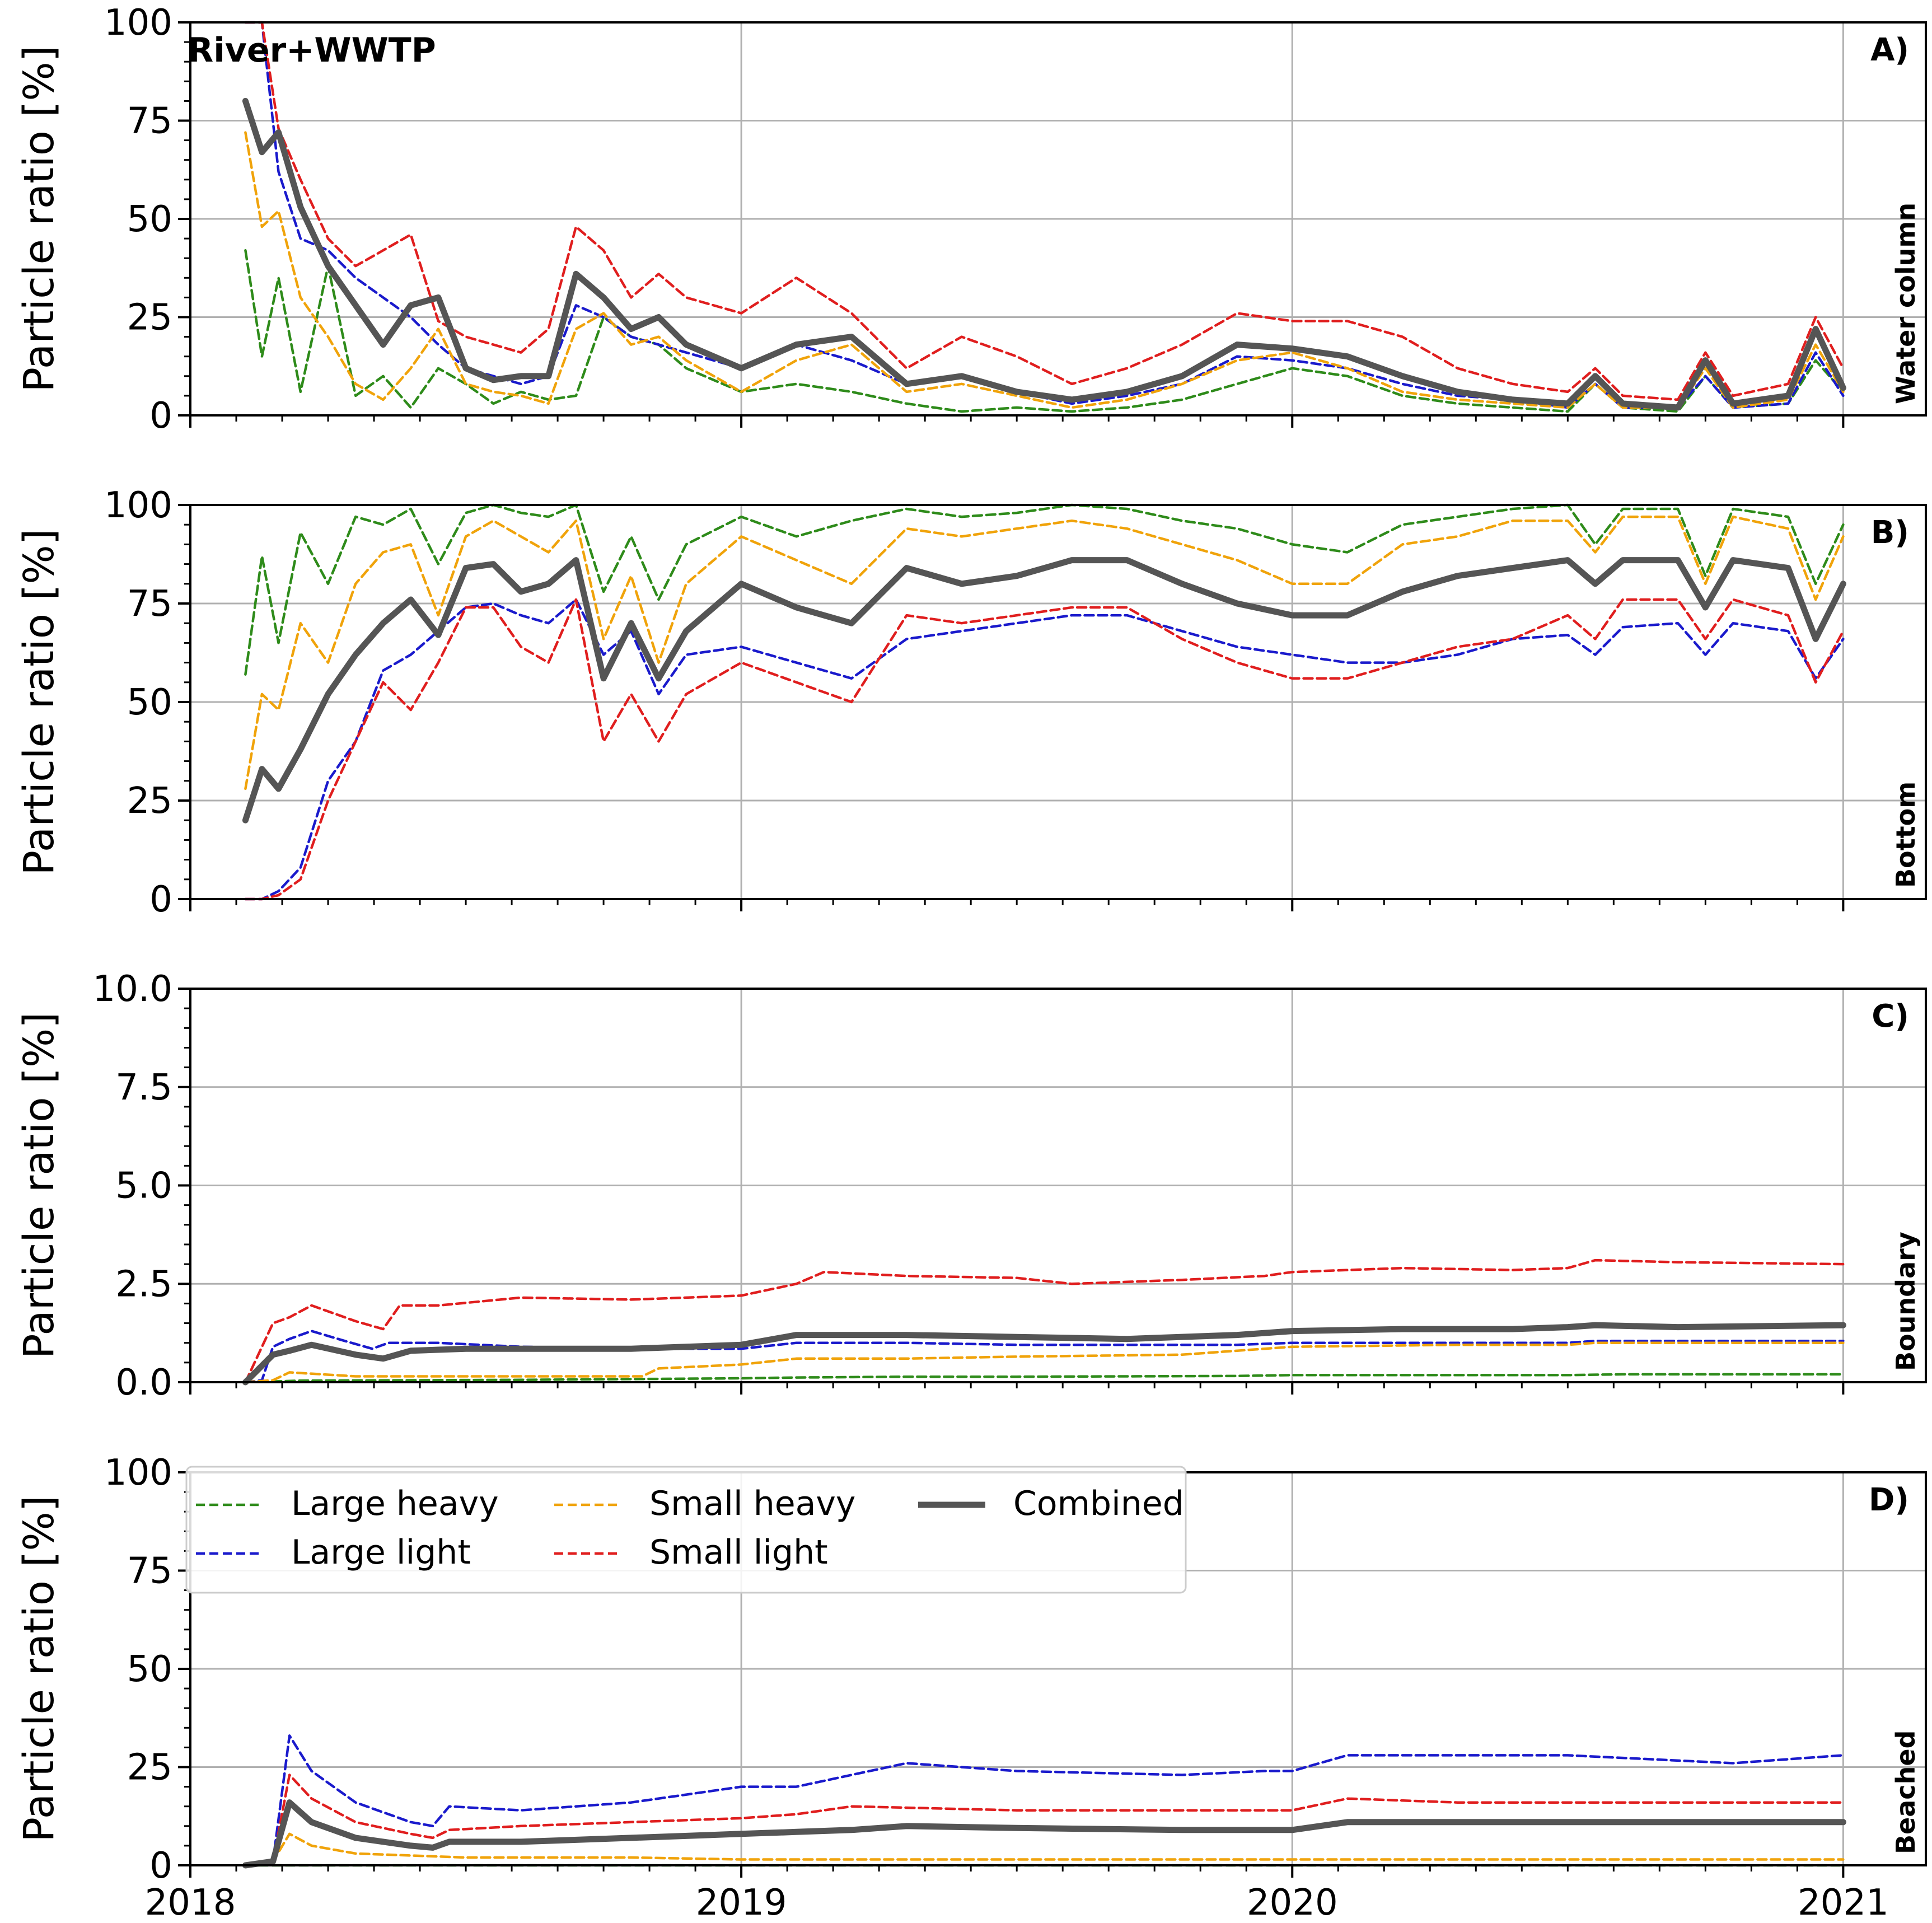 The image size is (1932, 1923). I want to click on y-tick-label: 5.0, so click(143, 1187).